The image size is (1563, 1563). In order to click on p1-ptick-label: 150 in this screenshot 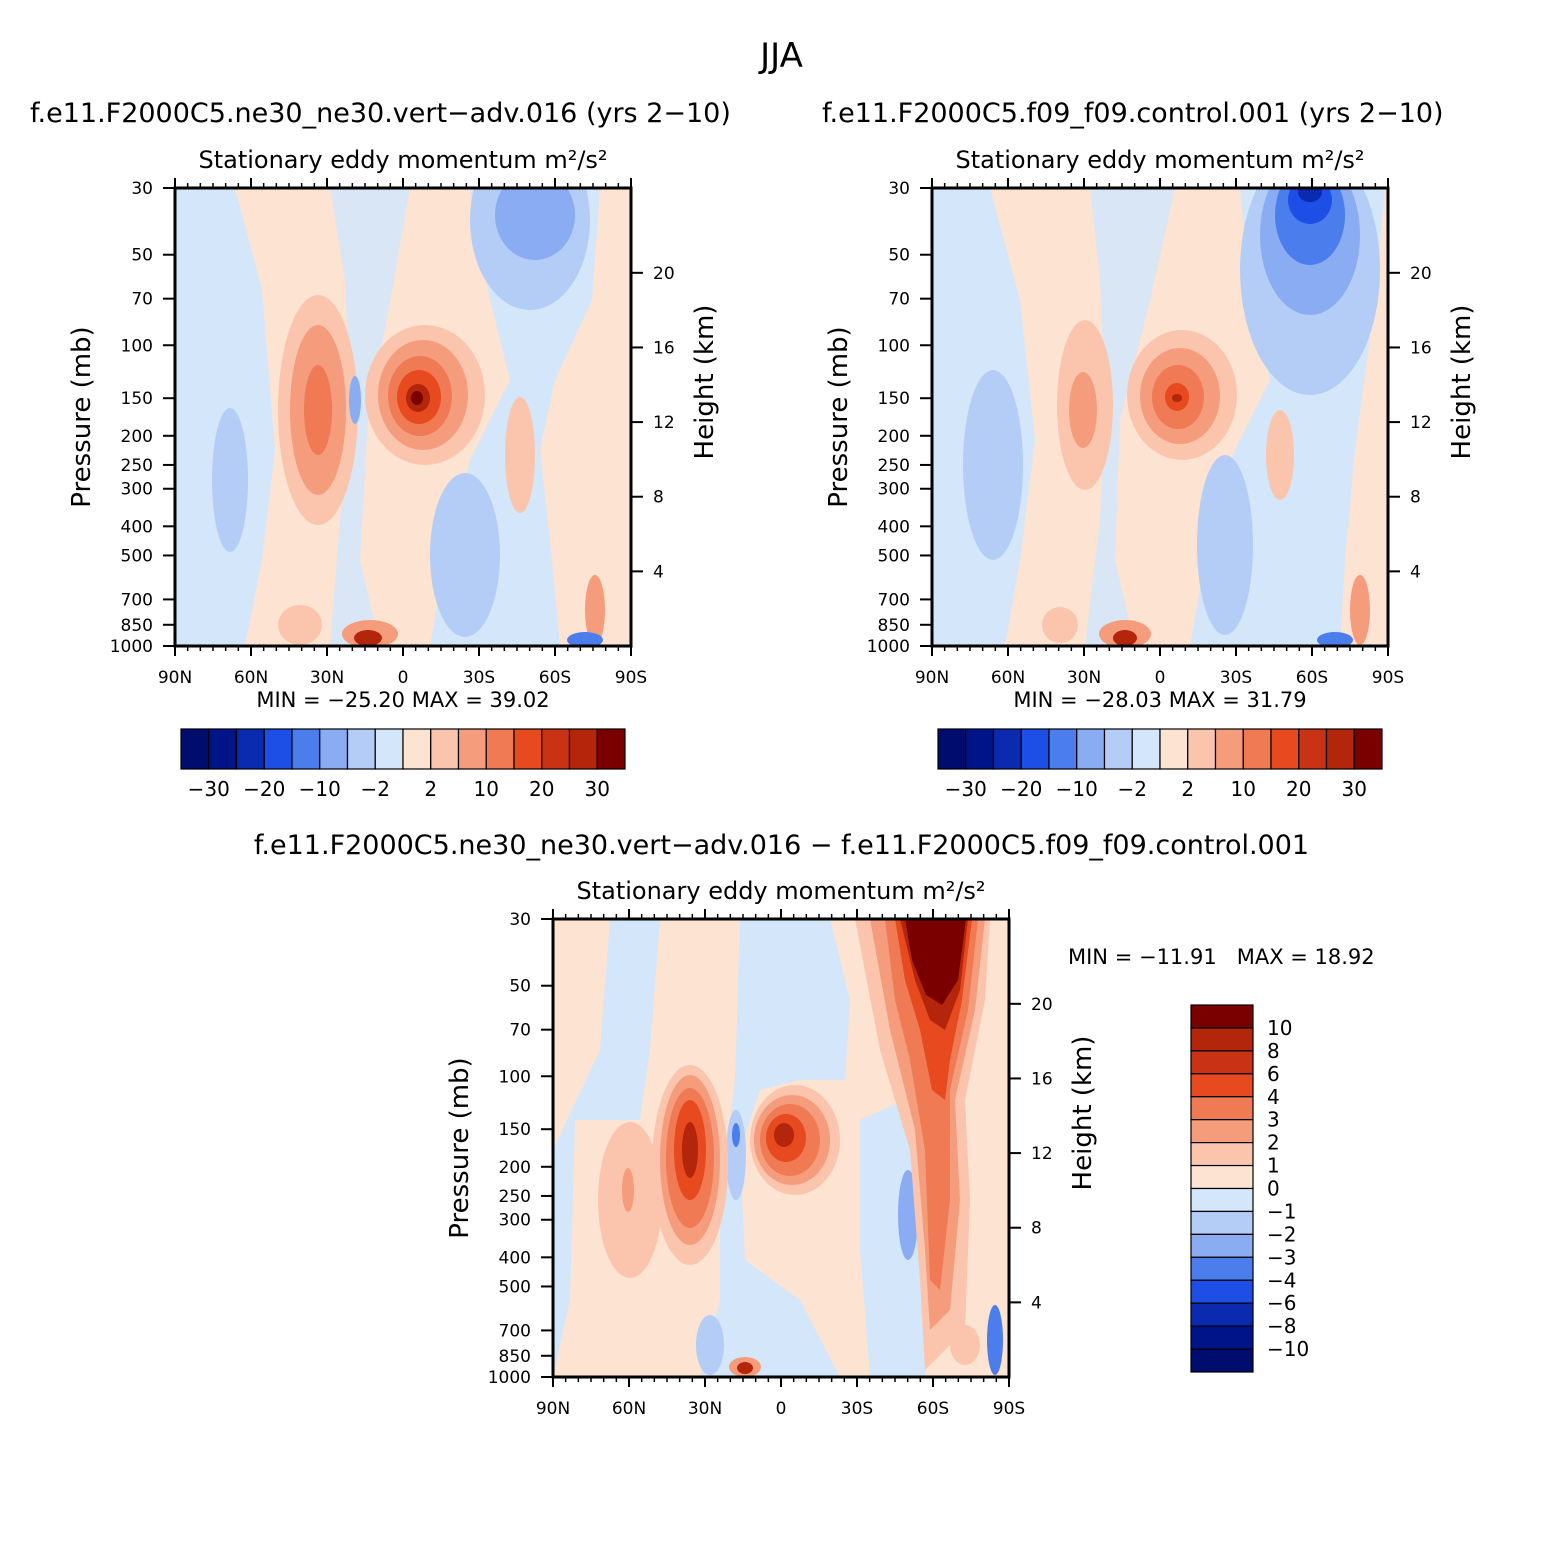, I will do `click(137, 399)`.